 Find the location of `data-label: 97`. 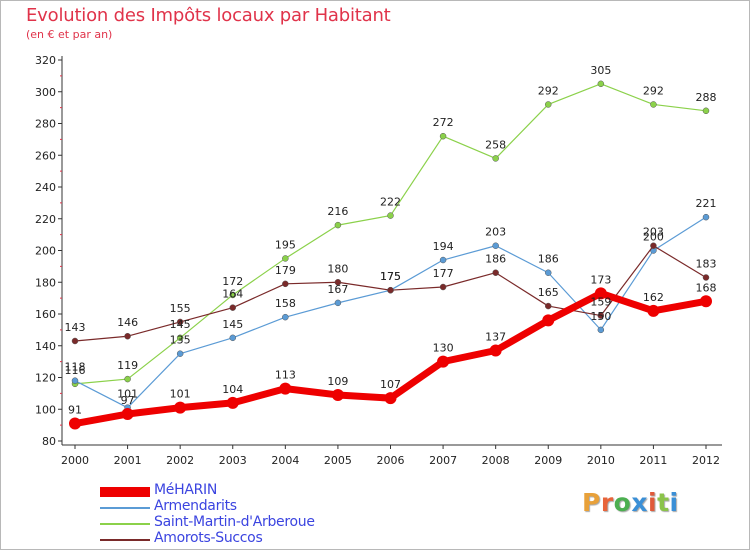

data-label: 97 is located at coordinates (128, 400).